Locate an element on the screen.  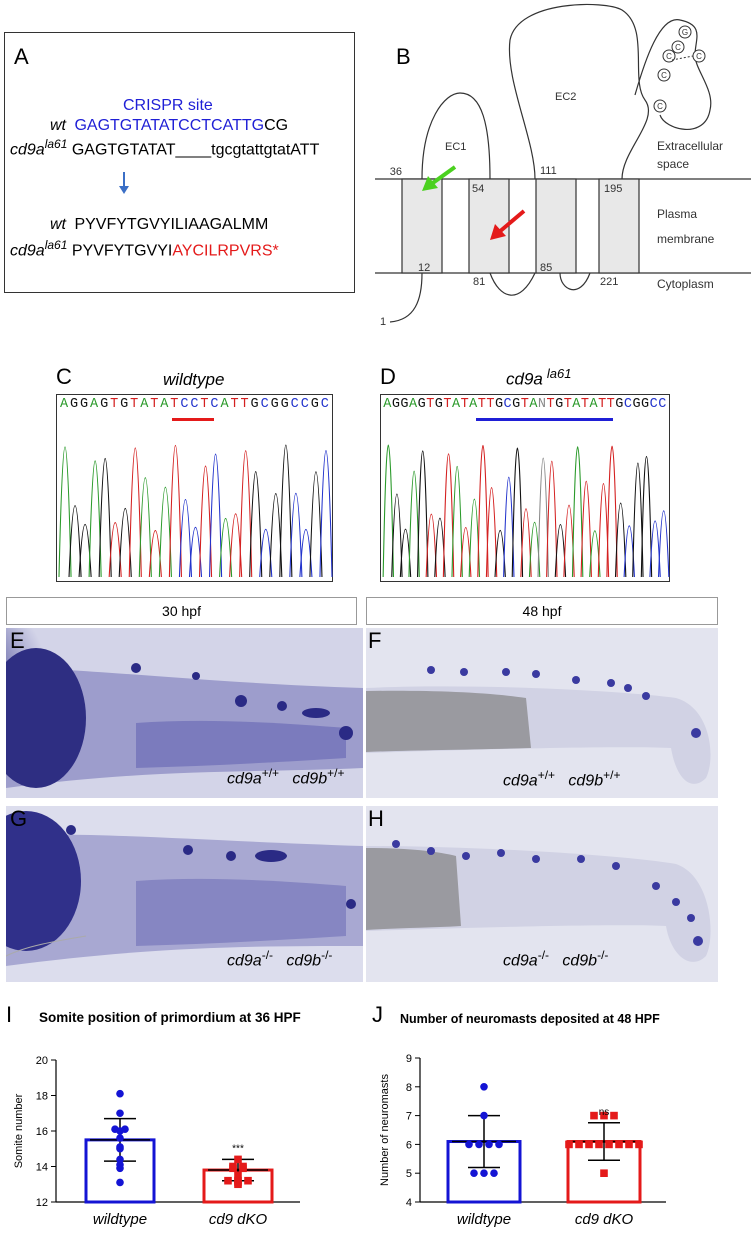
panel-d-title: cd9a la61 is located at coordinates (538, 378).